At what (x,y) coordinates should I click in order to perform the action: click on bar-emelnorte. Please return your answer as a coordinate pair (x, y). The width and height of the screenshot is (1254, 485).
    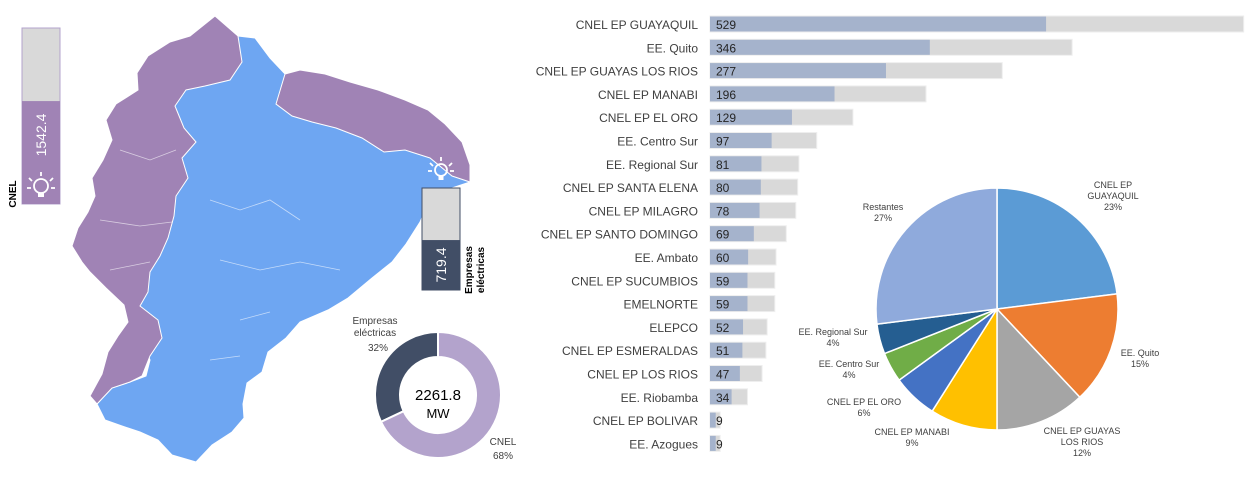
    Looking at the image, I should click on (729, 304).